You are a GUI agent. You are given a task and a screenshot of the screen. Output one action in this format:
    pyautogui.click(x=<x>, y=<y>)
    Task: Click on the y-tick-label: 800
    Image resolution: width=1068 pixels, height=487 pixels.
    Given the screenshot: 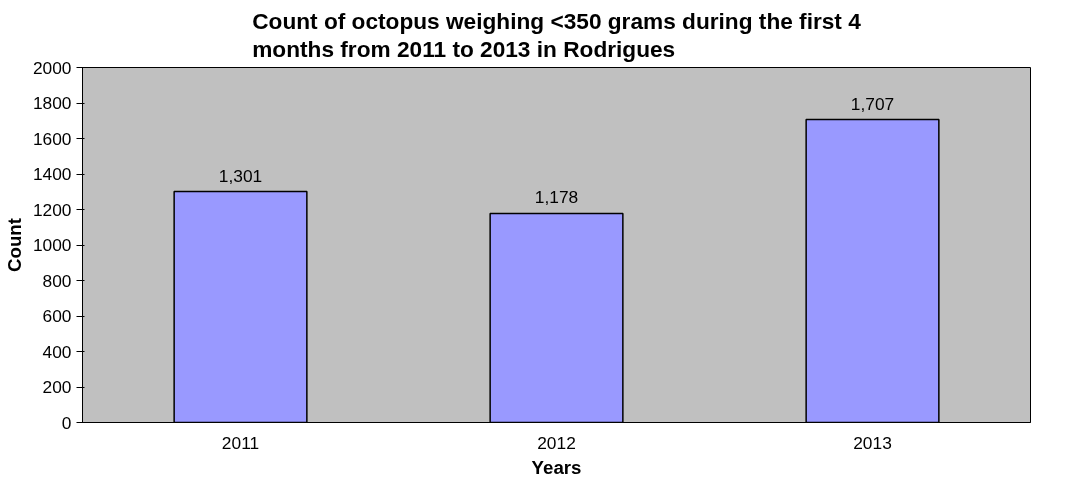 What is the action you would take?
    pyautogui.click(x=57, y=280)
    